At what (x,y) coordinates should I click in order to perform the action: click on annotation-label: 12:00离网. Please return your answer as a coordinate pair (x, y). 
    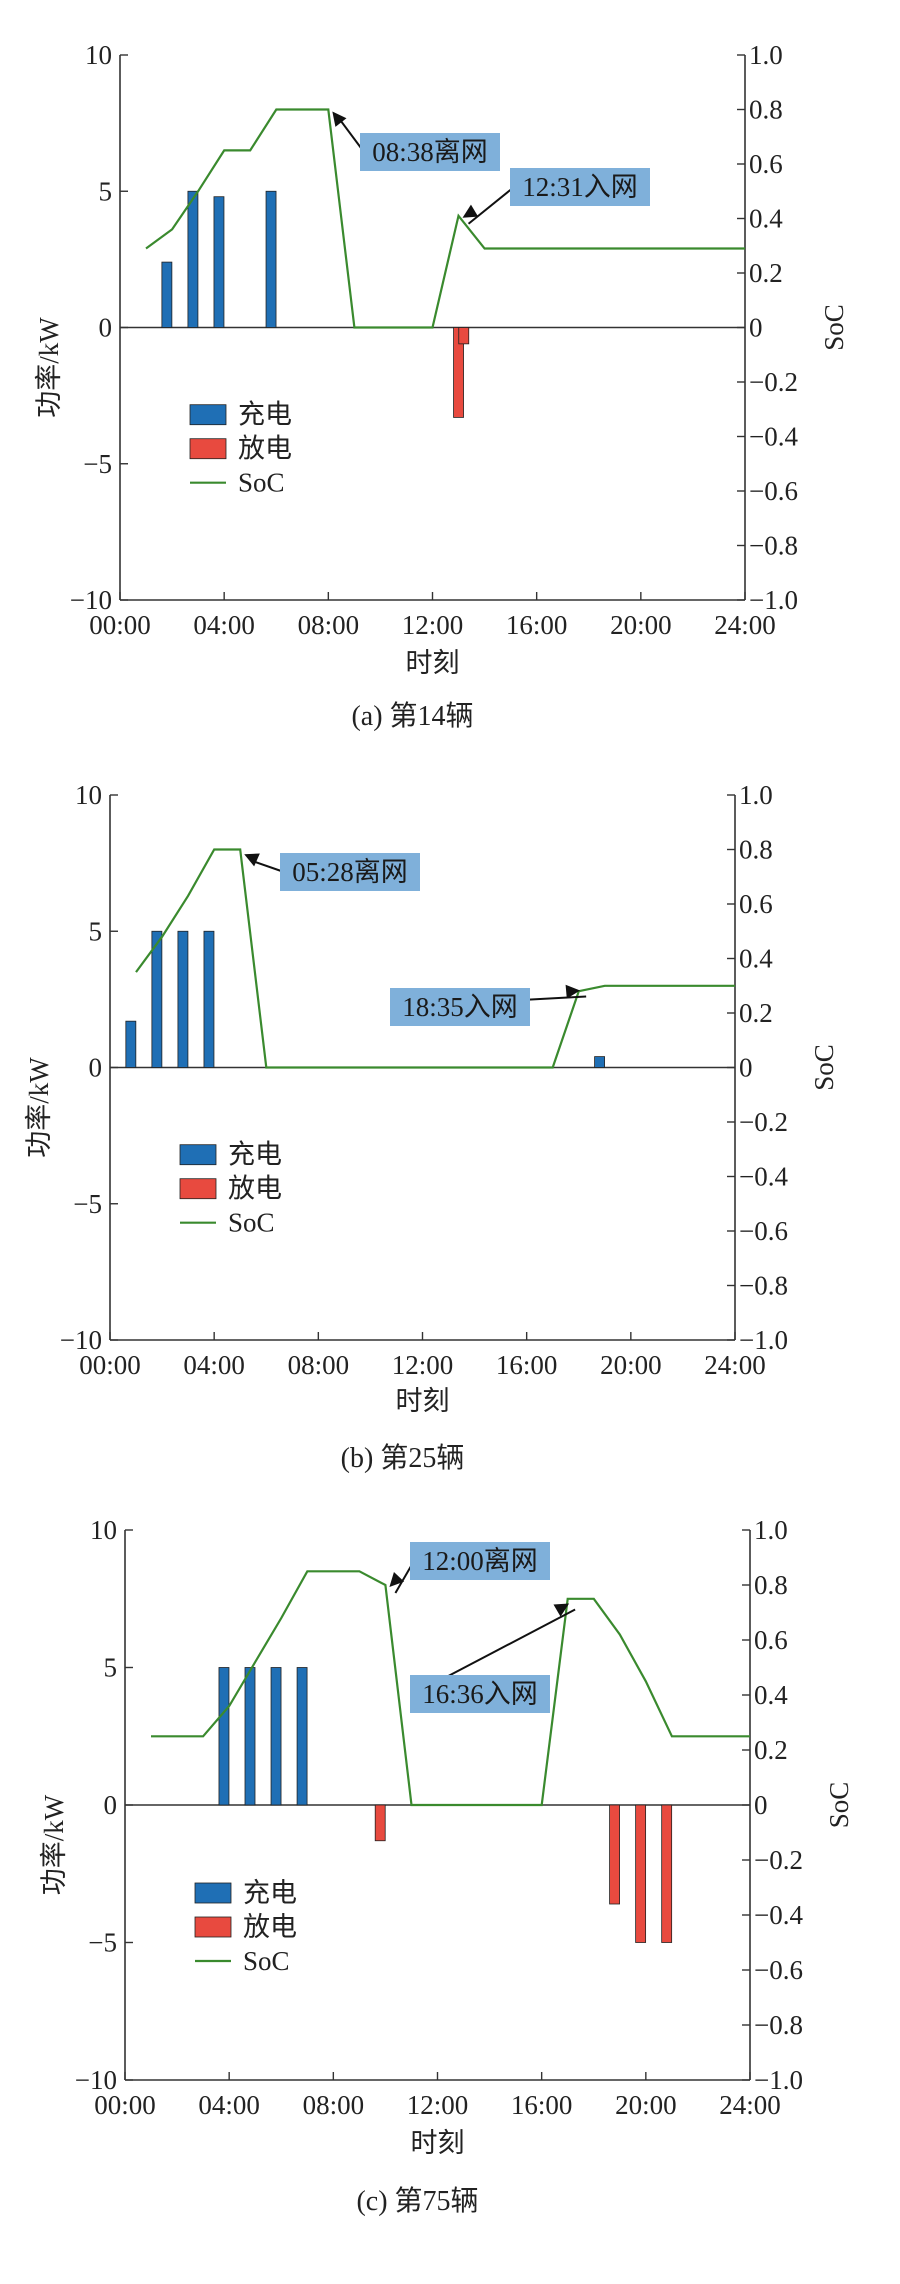
    Looking at the image, I should click on (480, 1561).